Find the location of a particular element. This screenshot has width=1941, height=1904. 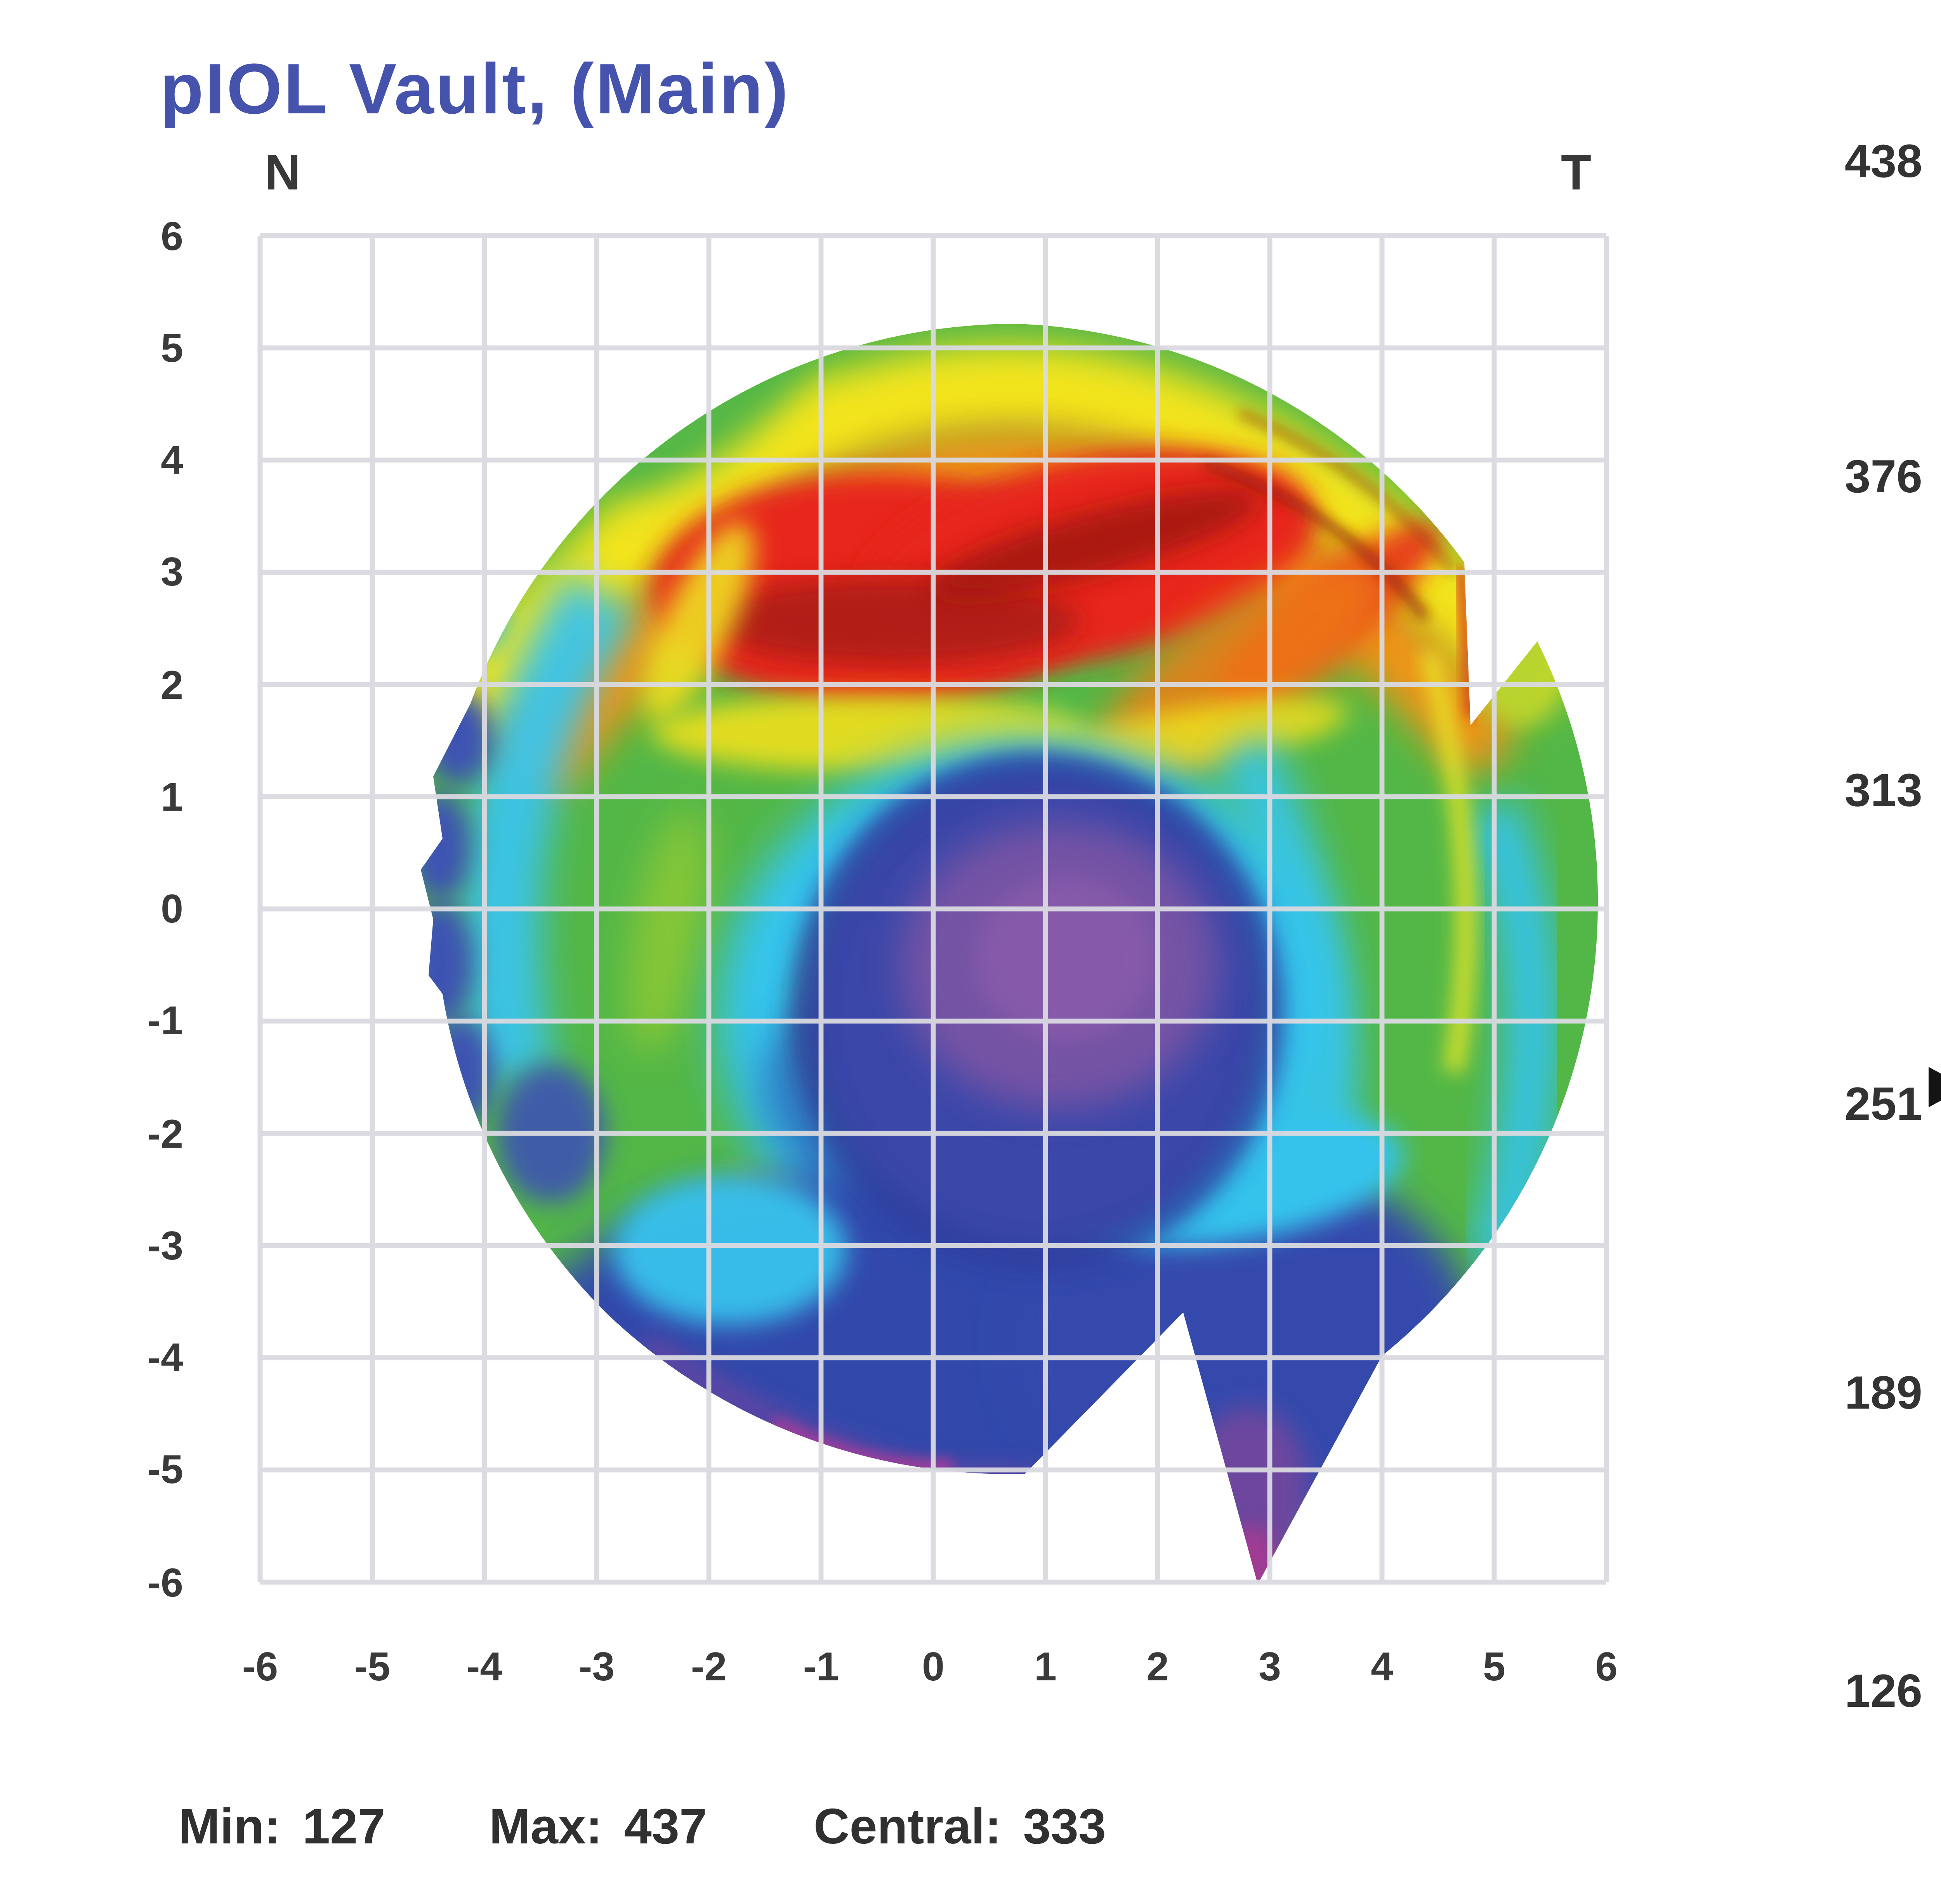

stat-central-value: 333 is located at coordinates (1064, 1826).